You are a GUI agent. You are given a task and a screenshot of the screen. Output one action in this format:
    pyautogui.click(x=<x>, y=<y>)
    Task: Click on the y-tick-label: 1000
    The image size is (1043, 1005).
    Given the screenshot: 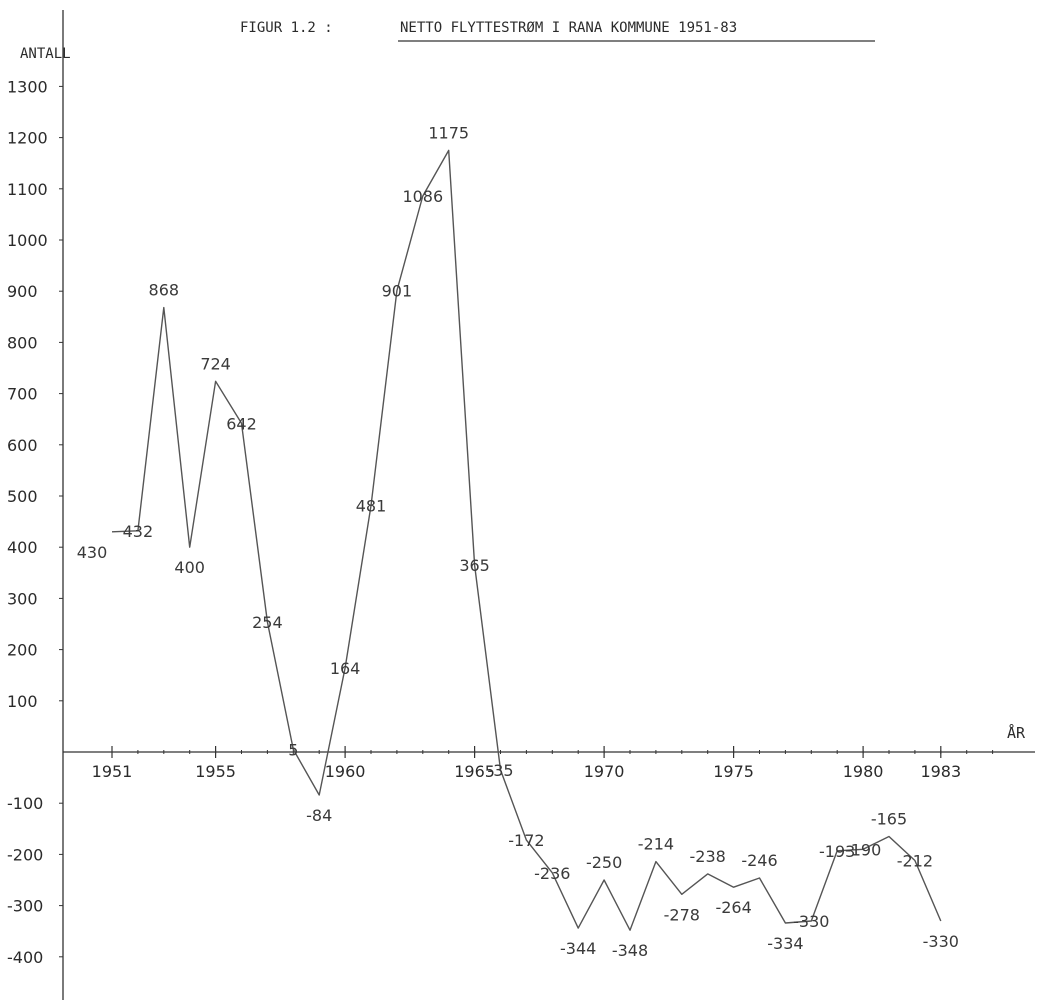 What is the action you would take?
    pyautogui.click(x=27, y=240)
    